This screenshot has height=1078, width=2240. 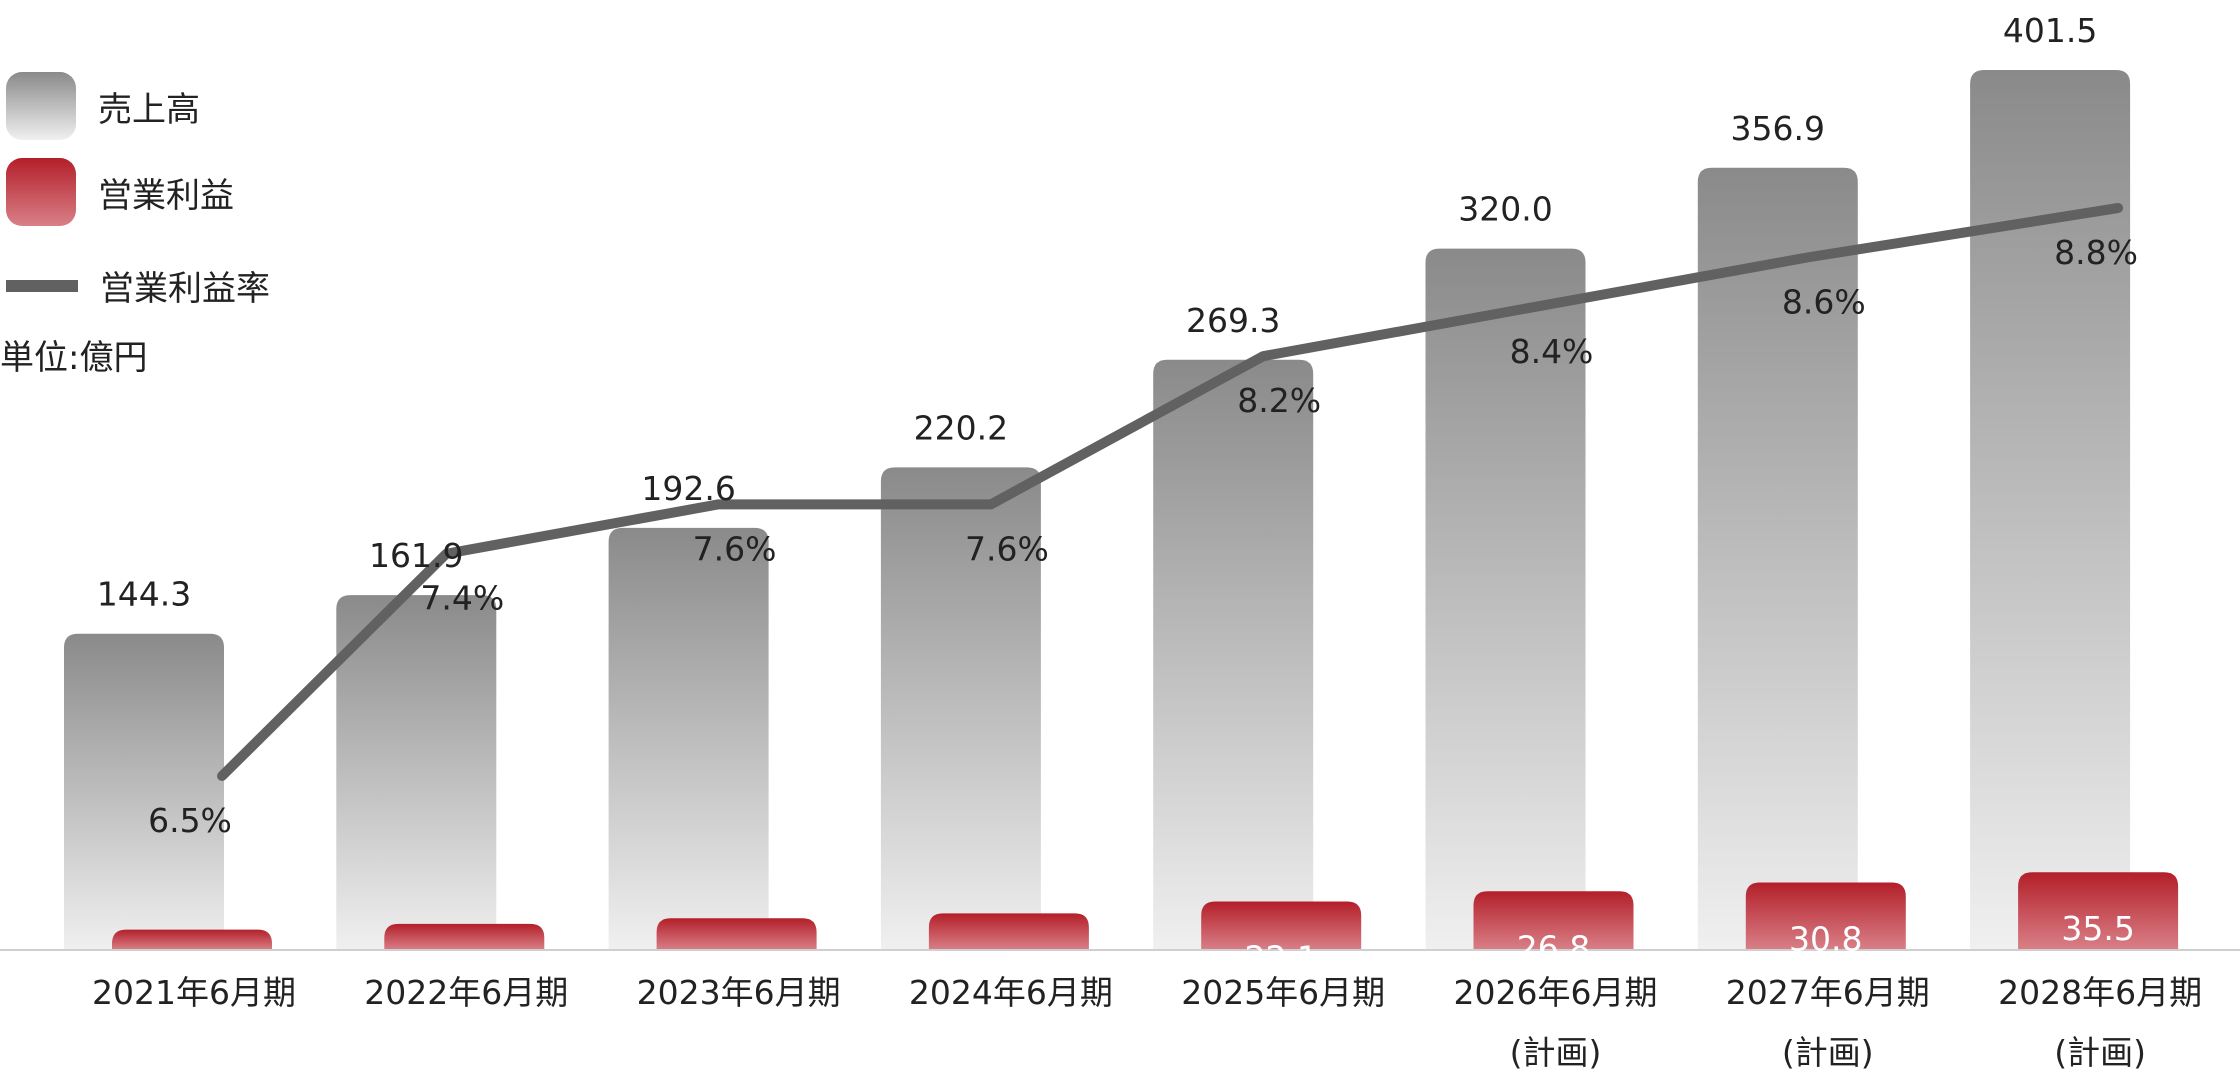 I want to click on x-tick-label: 2025年6月期, so click(x=1283, y=992).